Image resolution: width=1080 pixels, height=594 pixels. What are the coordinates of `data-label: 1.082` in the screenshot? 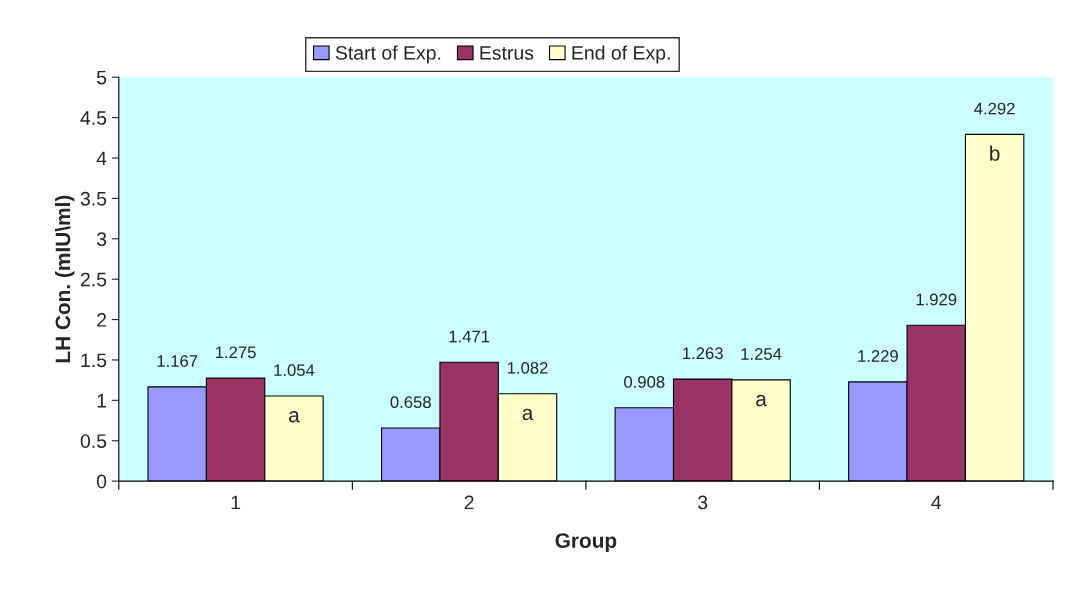 It's located at (527, 367).